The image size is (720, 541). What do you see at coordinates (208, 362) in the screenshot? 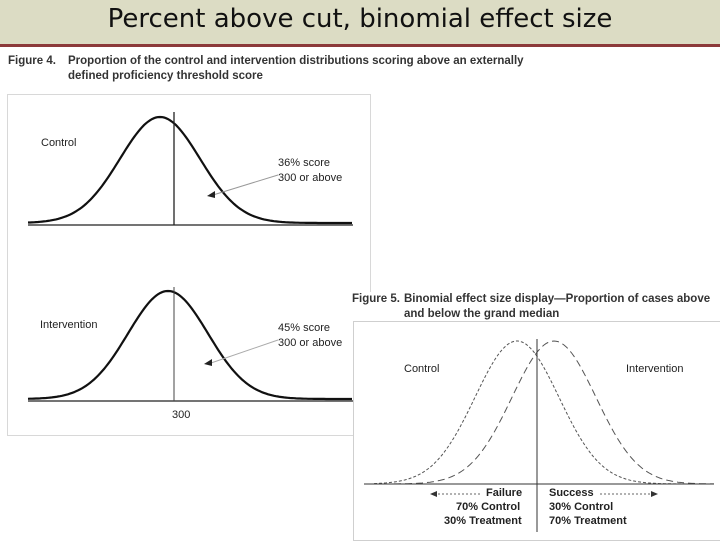
I see `intervention-arrow-head` at bounding box center [208, 362].